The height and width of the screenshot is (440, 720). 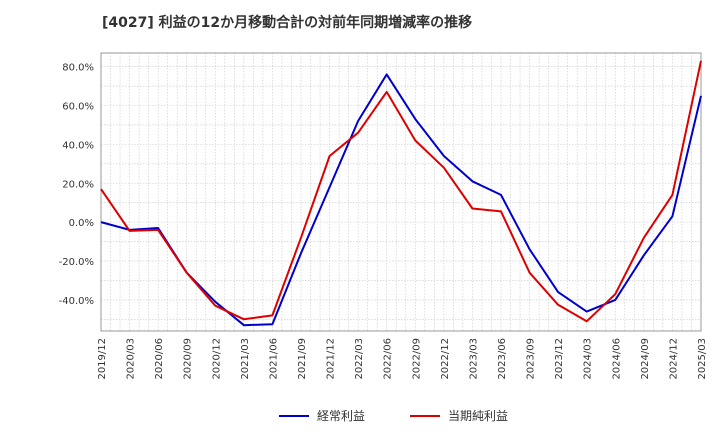 I want to click on y-tick-label: 60.0%, so click(x=78, y=106).